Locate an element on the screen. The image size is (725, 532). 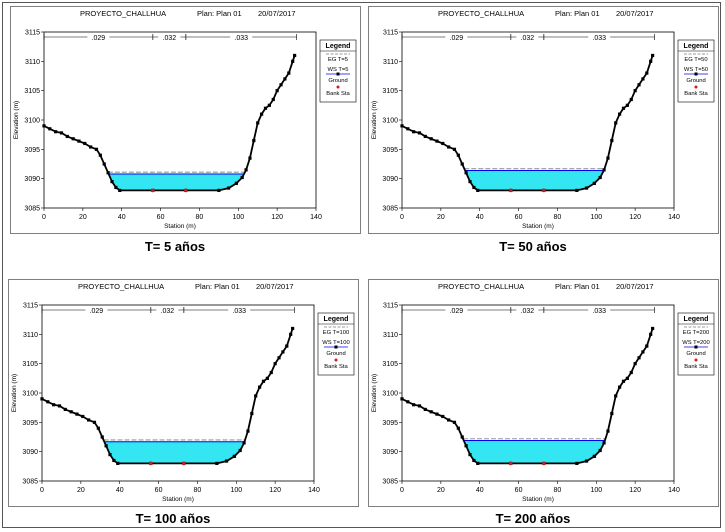
caption-t5: T= 5 años is located at coordinates (175, 246).